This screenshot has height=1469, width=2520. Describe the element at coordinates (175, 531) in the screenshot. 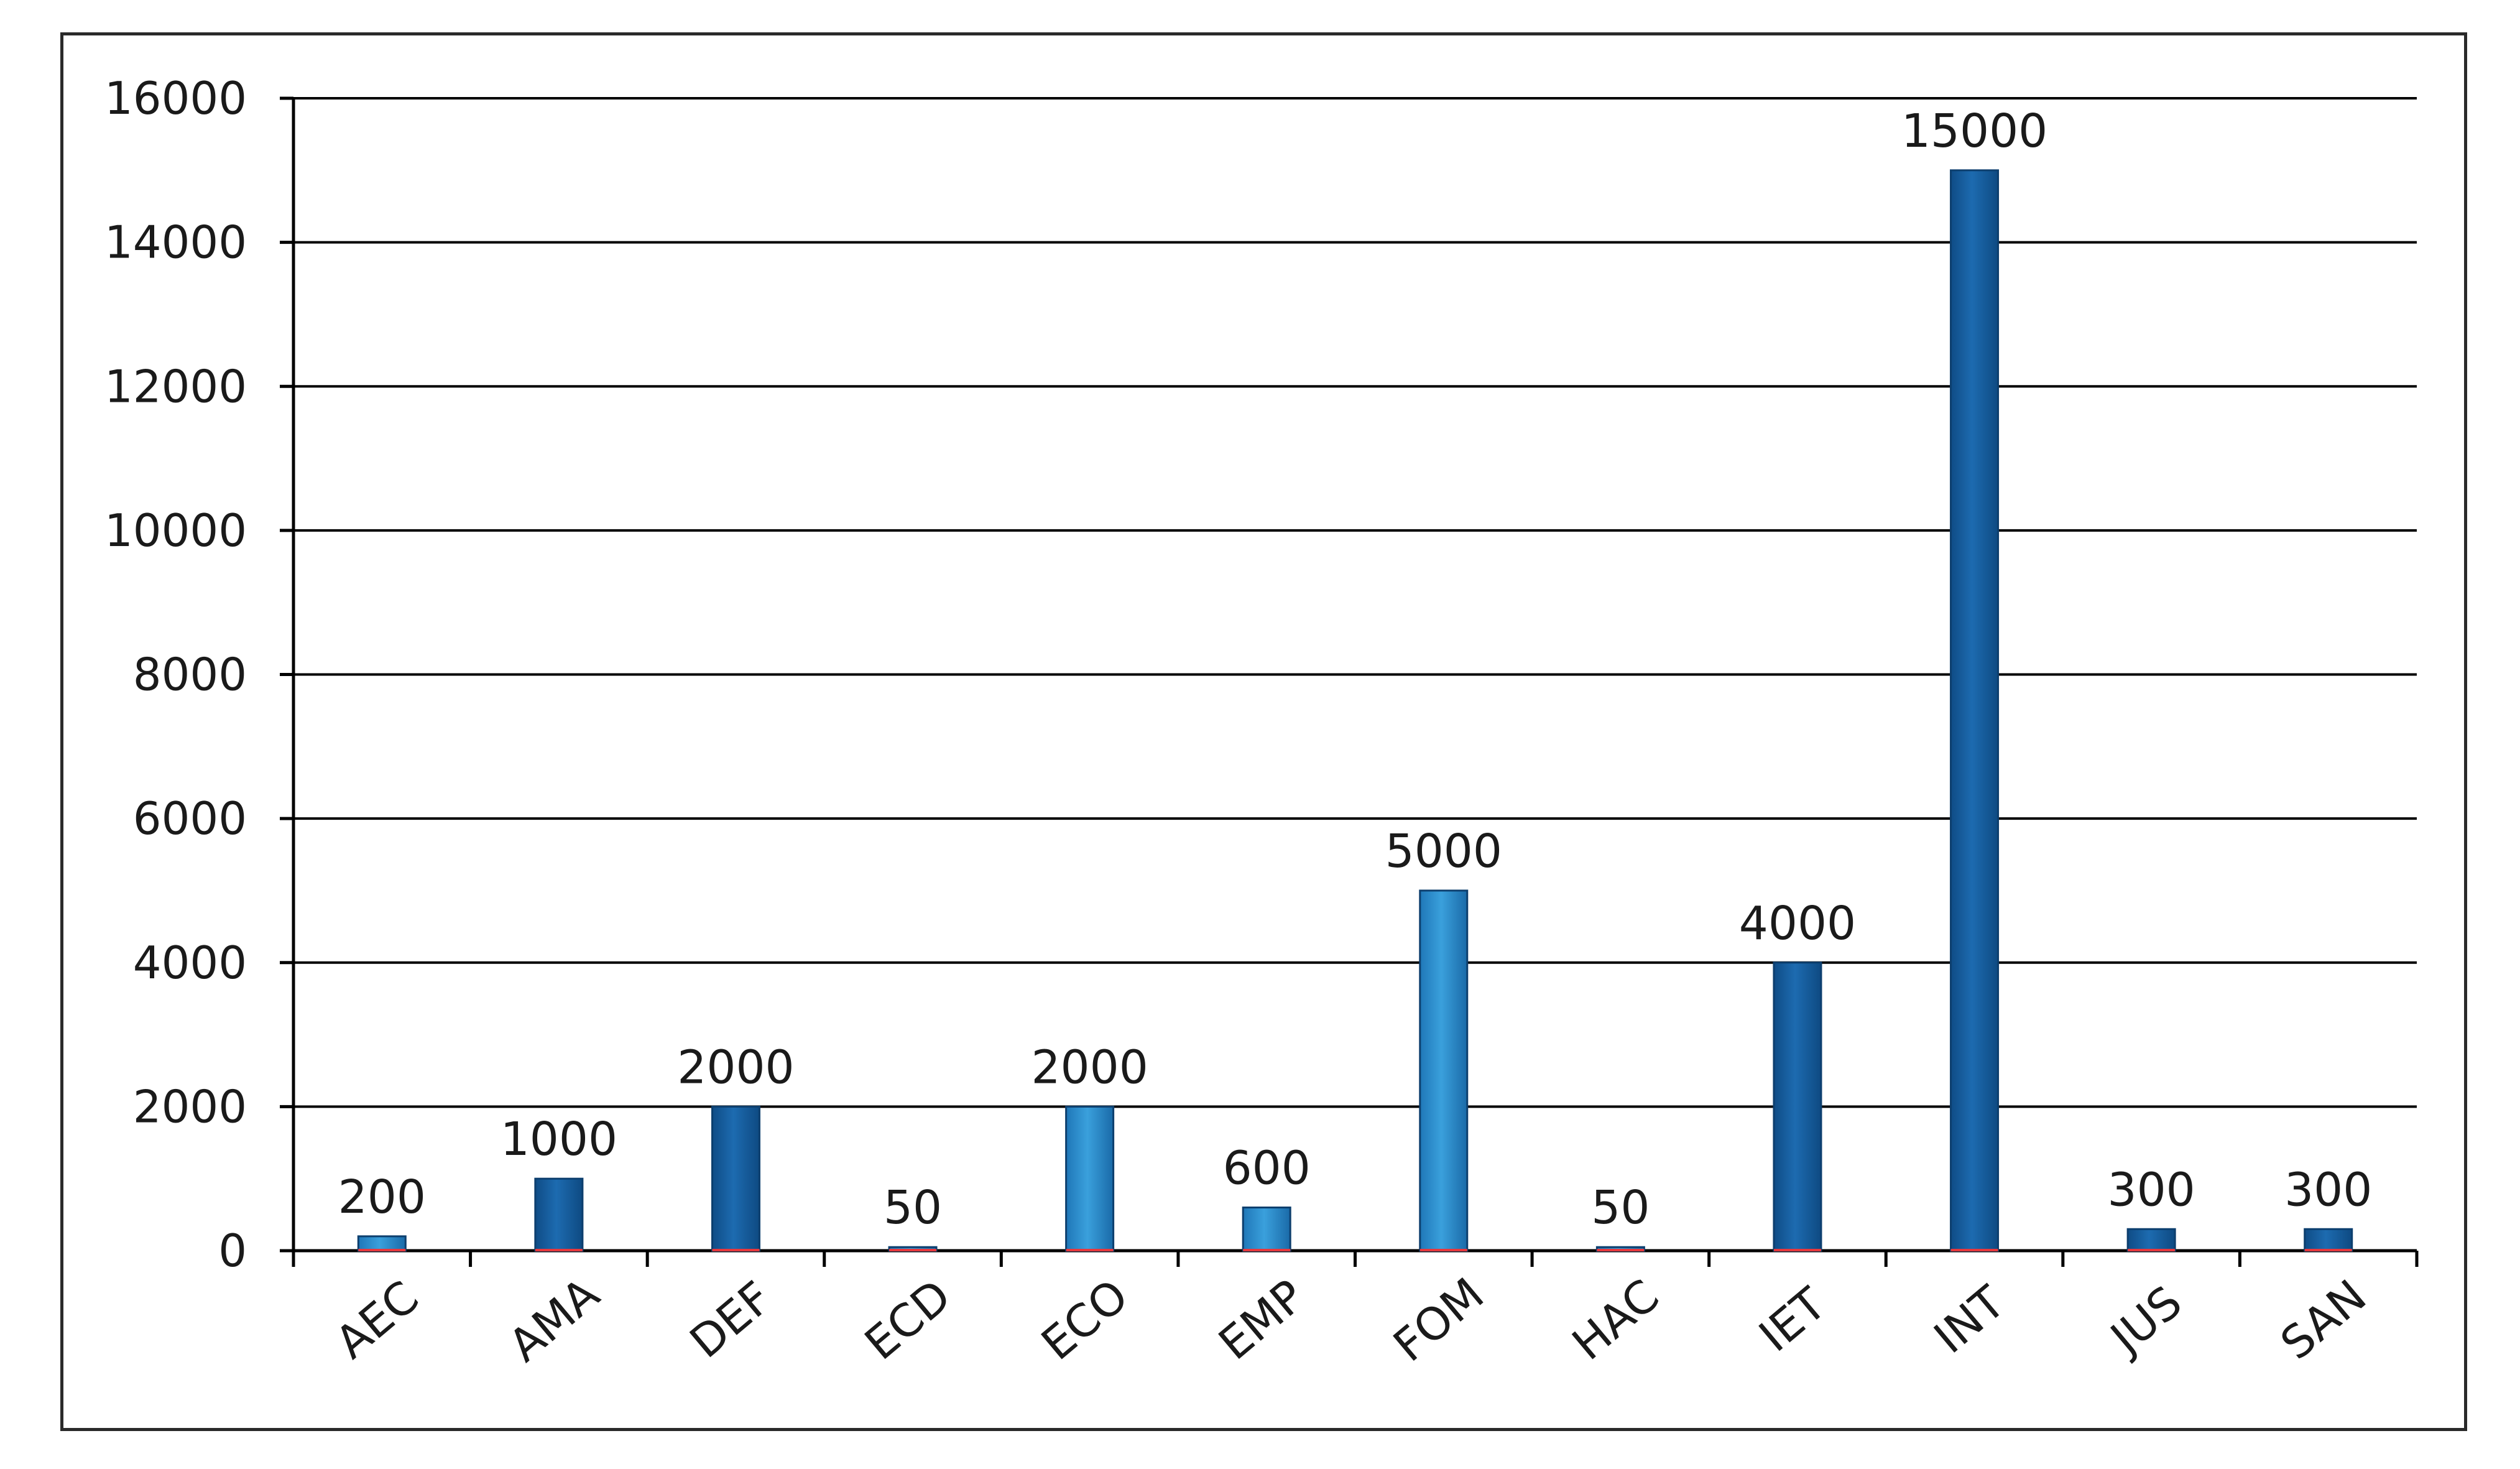

I see `y-tick-label: 10000` at that location.